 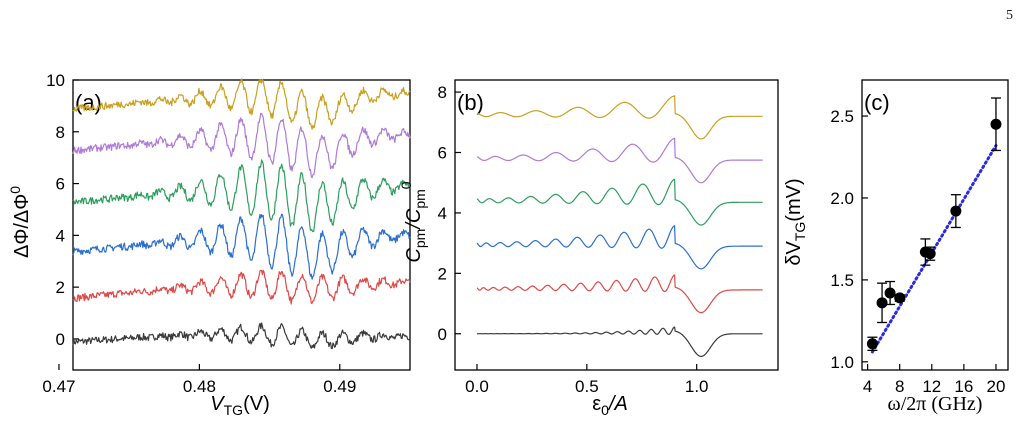 What do you see at coordinates (256, 404) in the screenshot?
I see `xlabel-unit: (V)` at bounding box center [256, 404].